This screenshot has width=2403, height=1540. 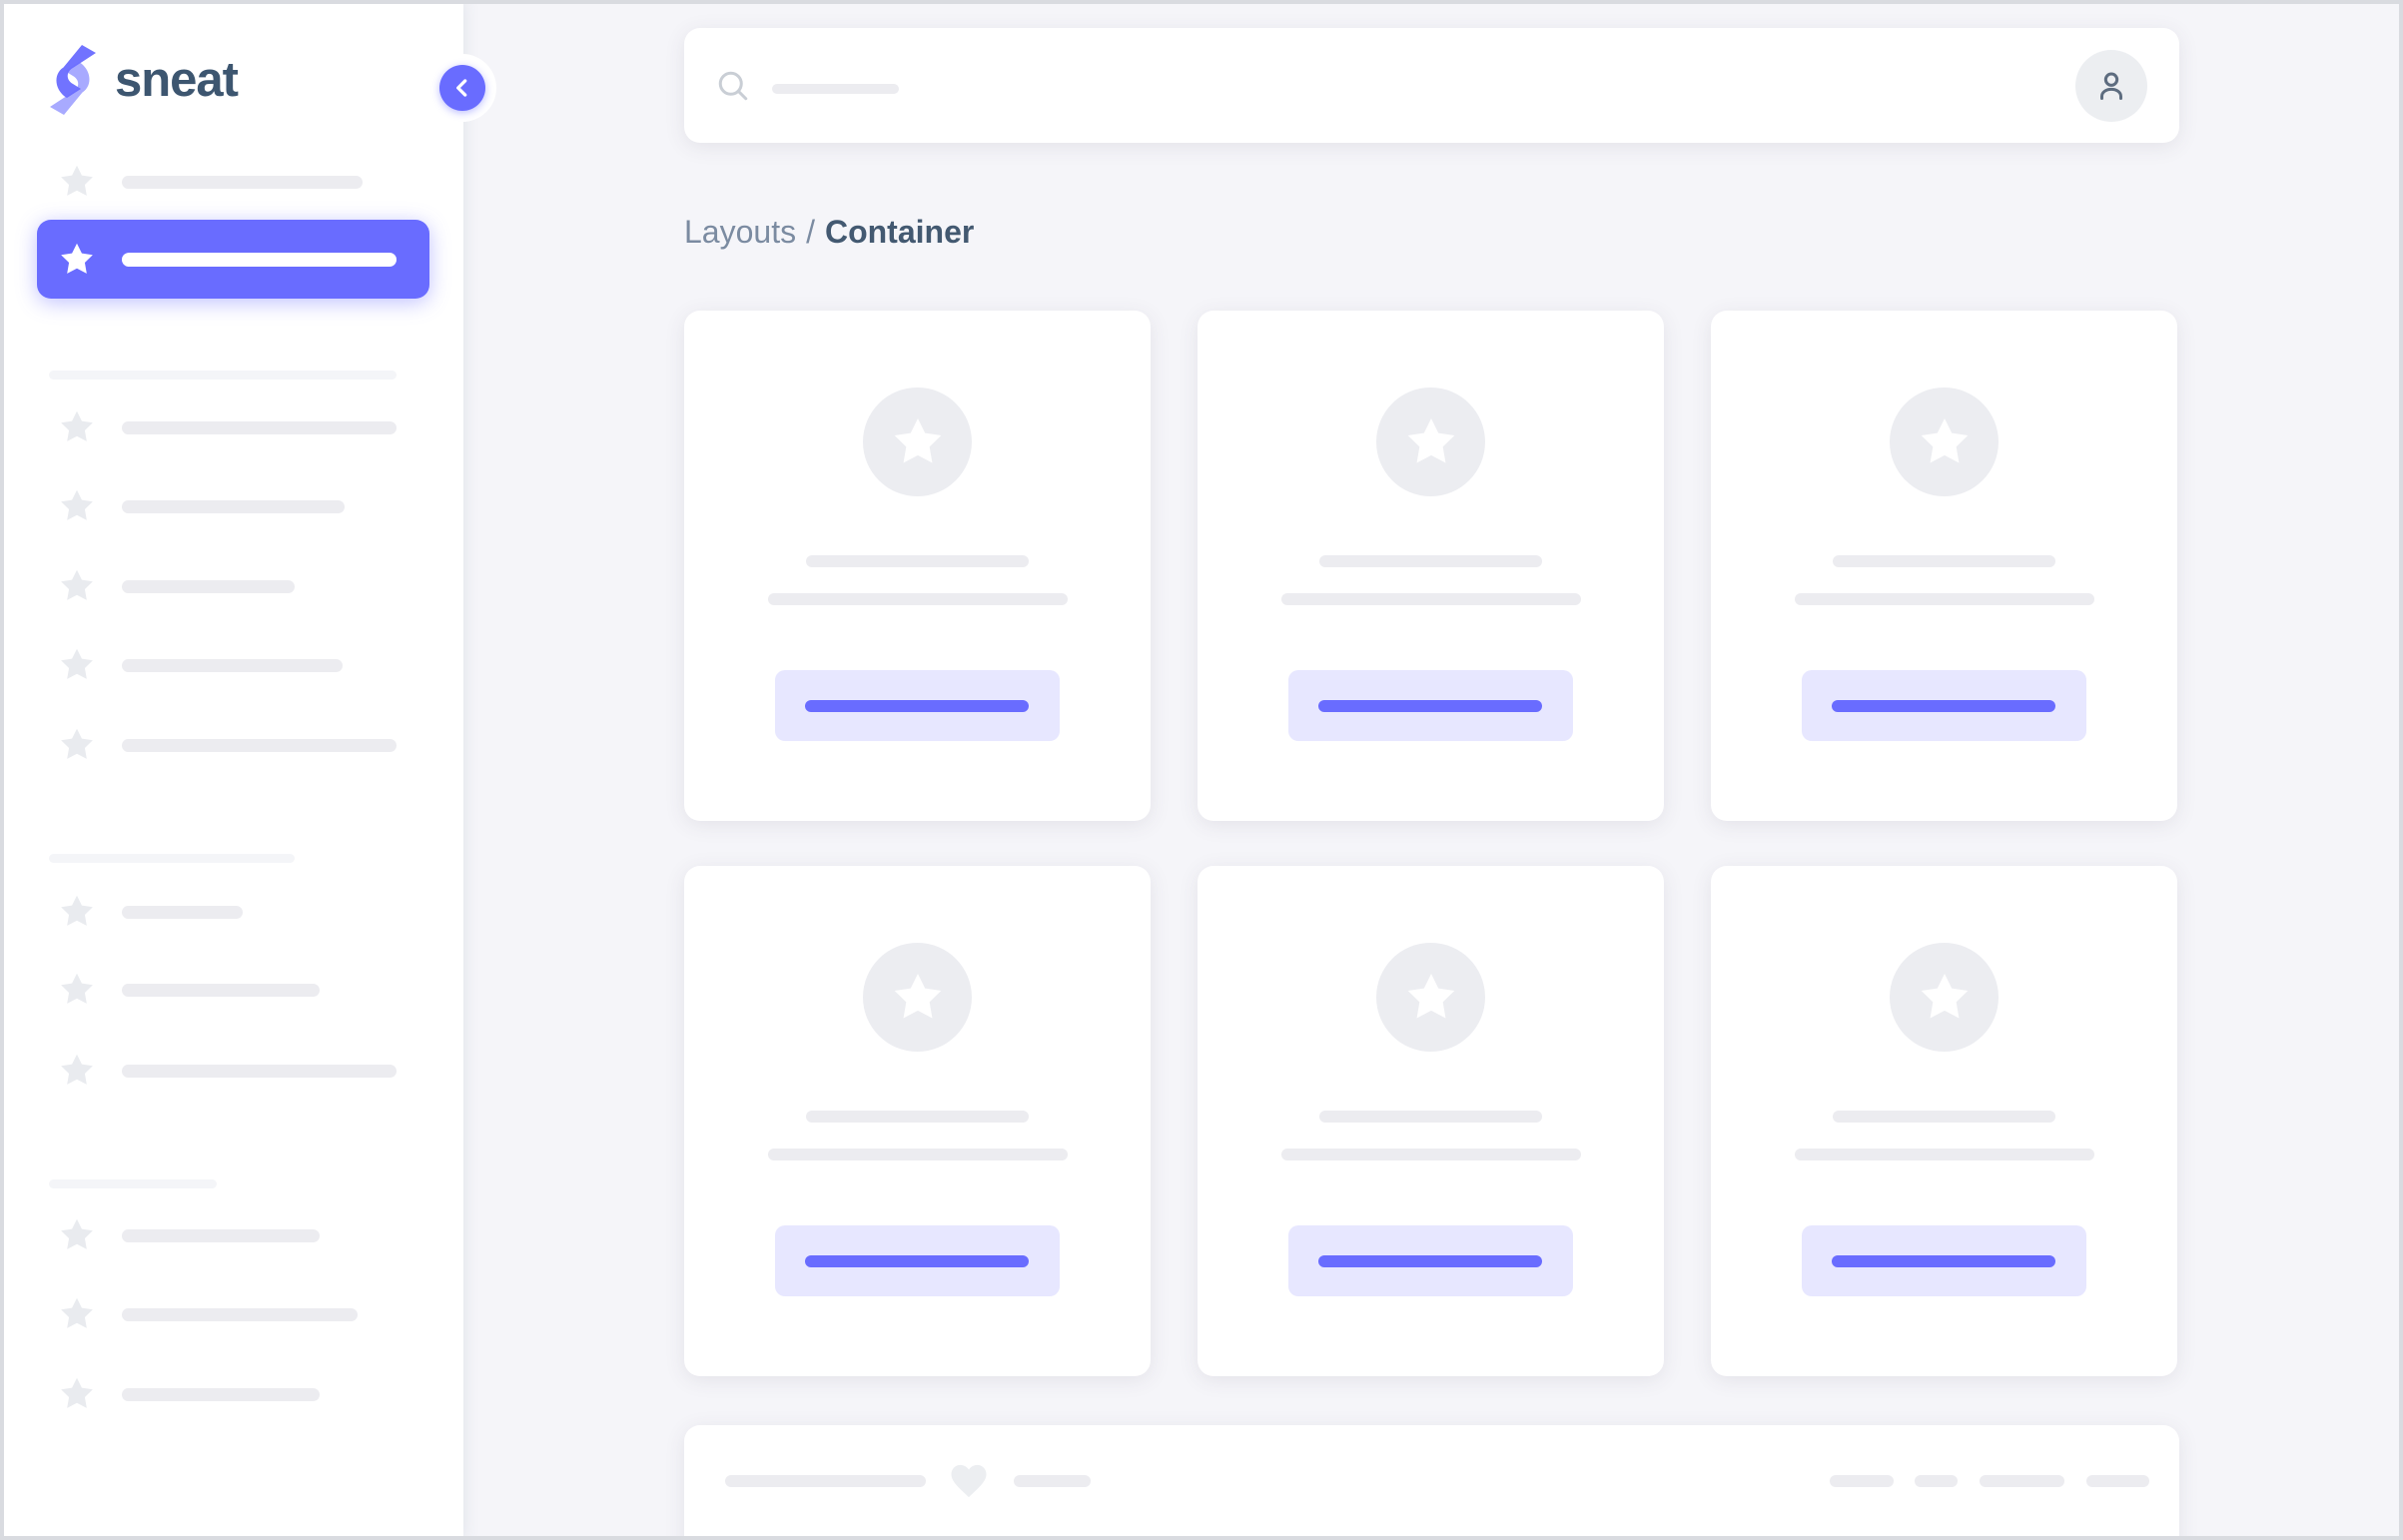 What do you see at coordinates (733, 86) in the screenshot?
I see `search-icon` at bounding box center [733, 86].